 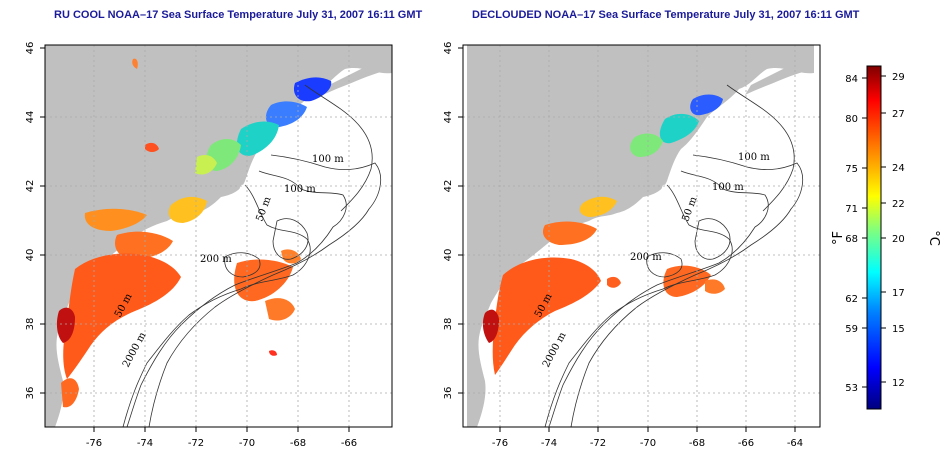 I want to click on left-lon-tick: -74, so click(x=145, y=443).